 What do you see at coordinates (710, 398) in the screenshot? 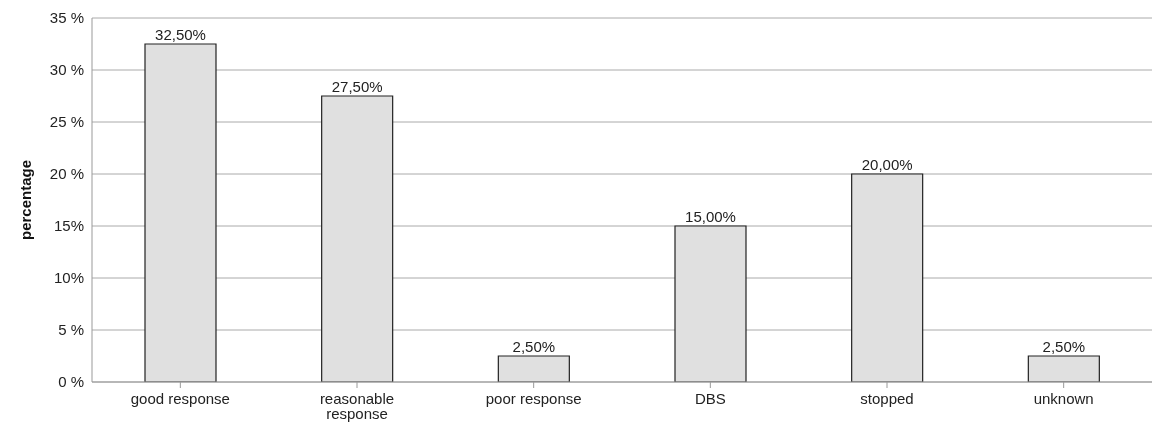
I see `x-tick-label: DBS` at bounding box center [710, 398].